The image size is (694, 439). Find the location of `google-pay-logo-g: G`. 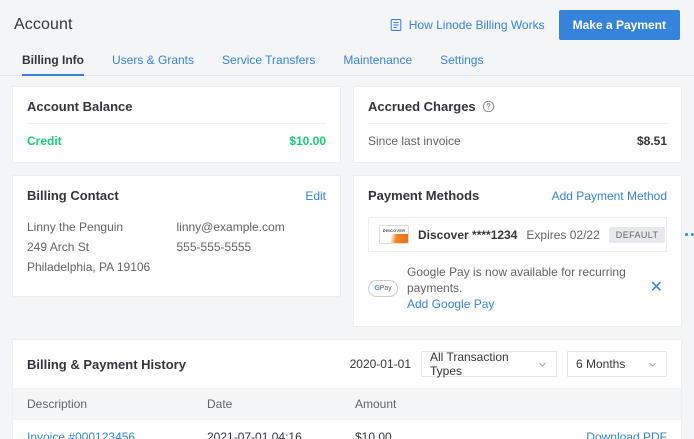

google-pay-logo-g: G is located at coordinates (377, 288).